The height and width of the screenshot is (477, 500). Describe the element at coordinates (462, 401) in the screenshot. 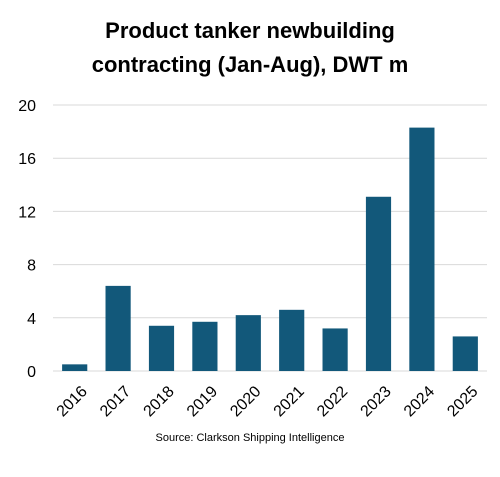

I see `x-tick-label: 2025` at that location.